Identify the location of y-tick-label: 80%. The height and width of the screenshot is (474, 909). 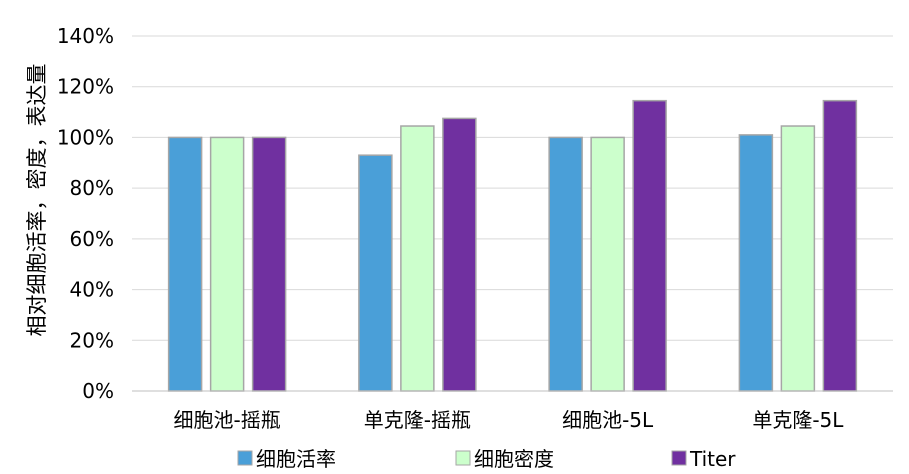
(92, 188).